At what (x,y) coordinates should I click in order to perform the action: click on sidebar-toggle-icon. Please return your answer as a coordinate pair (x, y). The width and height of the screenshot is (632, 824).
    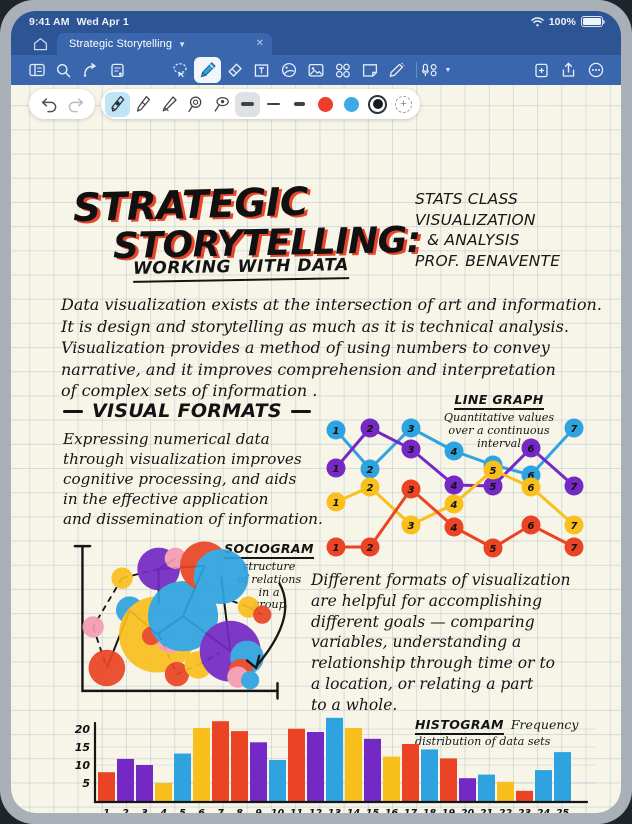
    Looking at the image, I should click on (36, 70).